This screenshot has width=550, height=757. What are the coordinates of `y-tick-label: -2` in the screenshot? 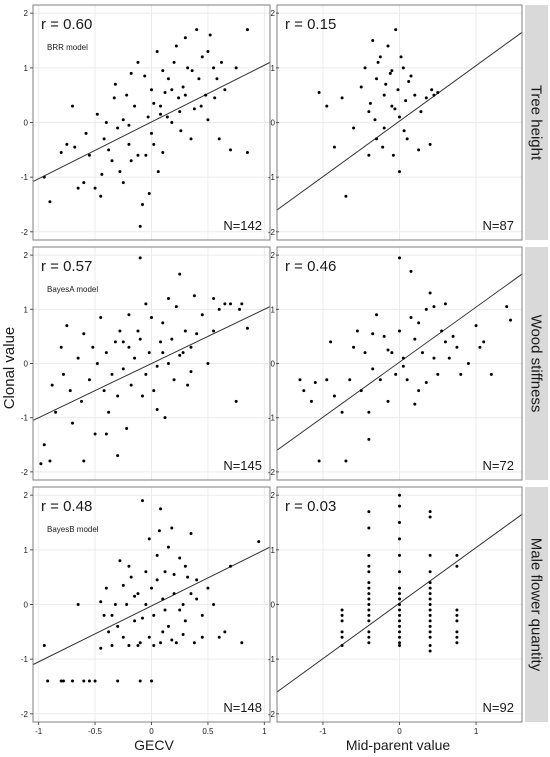 It's located at (25, 232).